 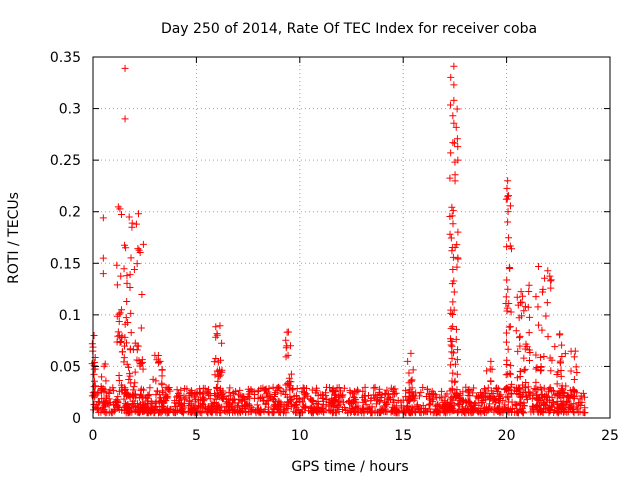 What do you see at coordinates (65, 161) in the screenshot?
I see `y-tick-label: 0.25` at bounding box center [65, 161].